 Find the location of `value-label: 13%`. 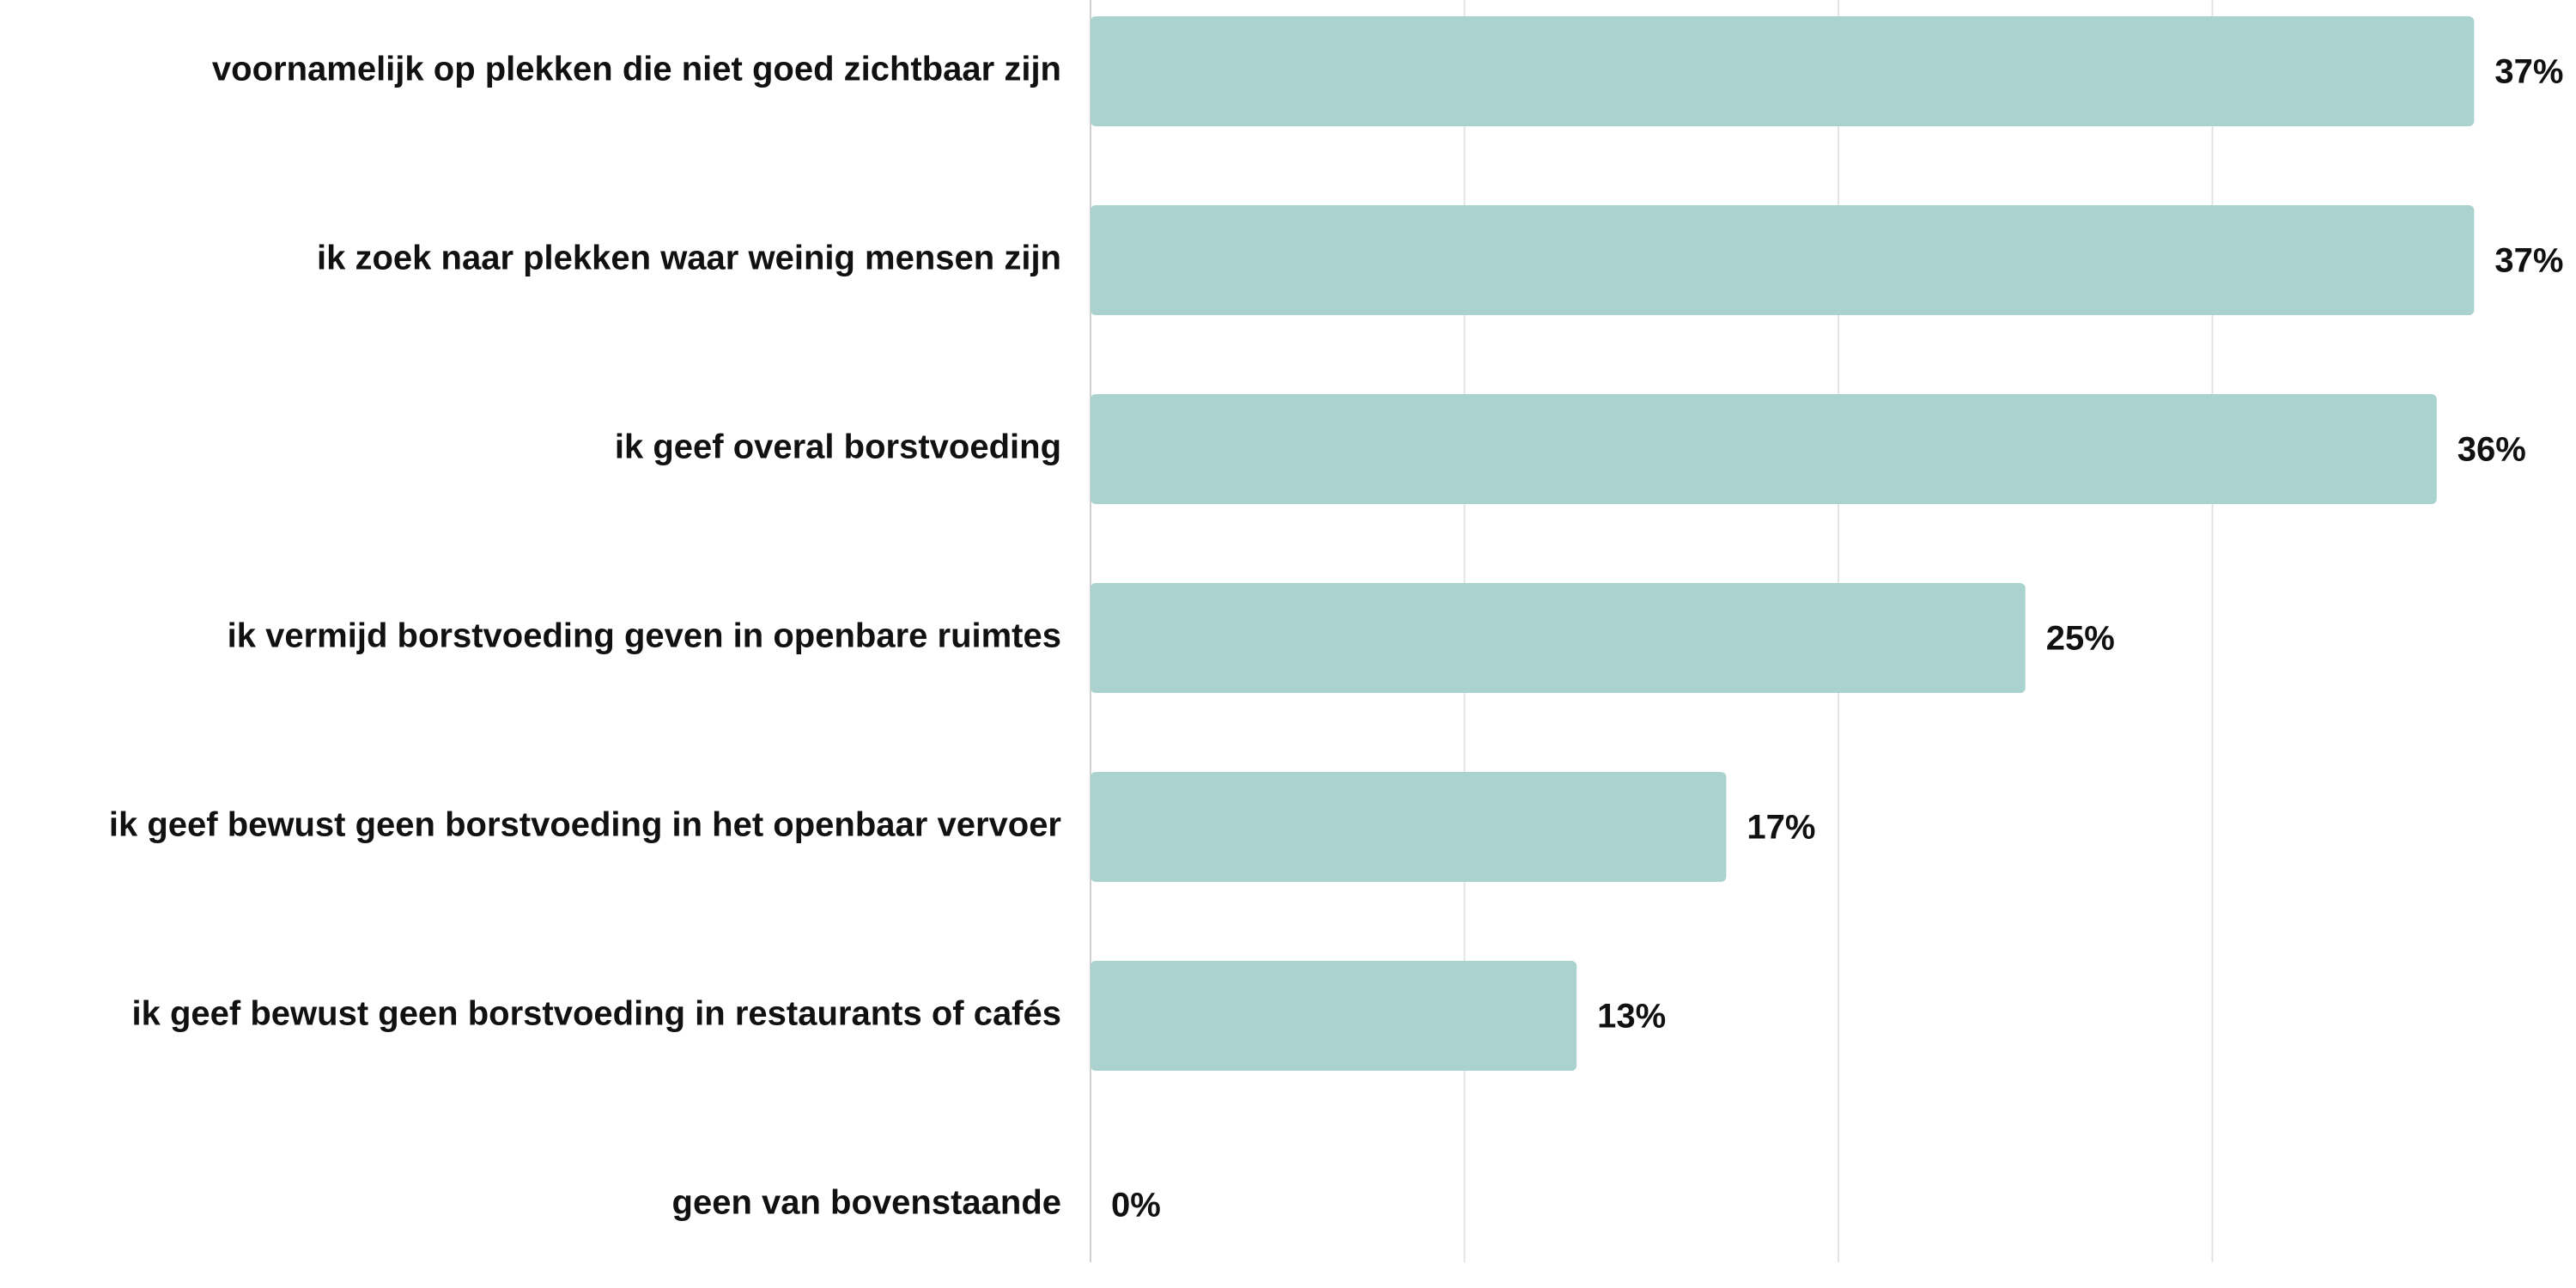

value-label: 13% is located at coordinates (1631, 1017).